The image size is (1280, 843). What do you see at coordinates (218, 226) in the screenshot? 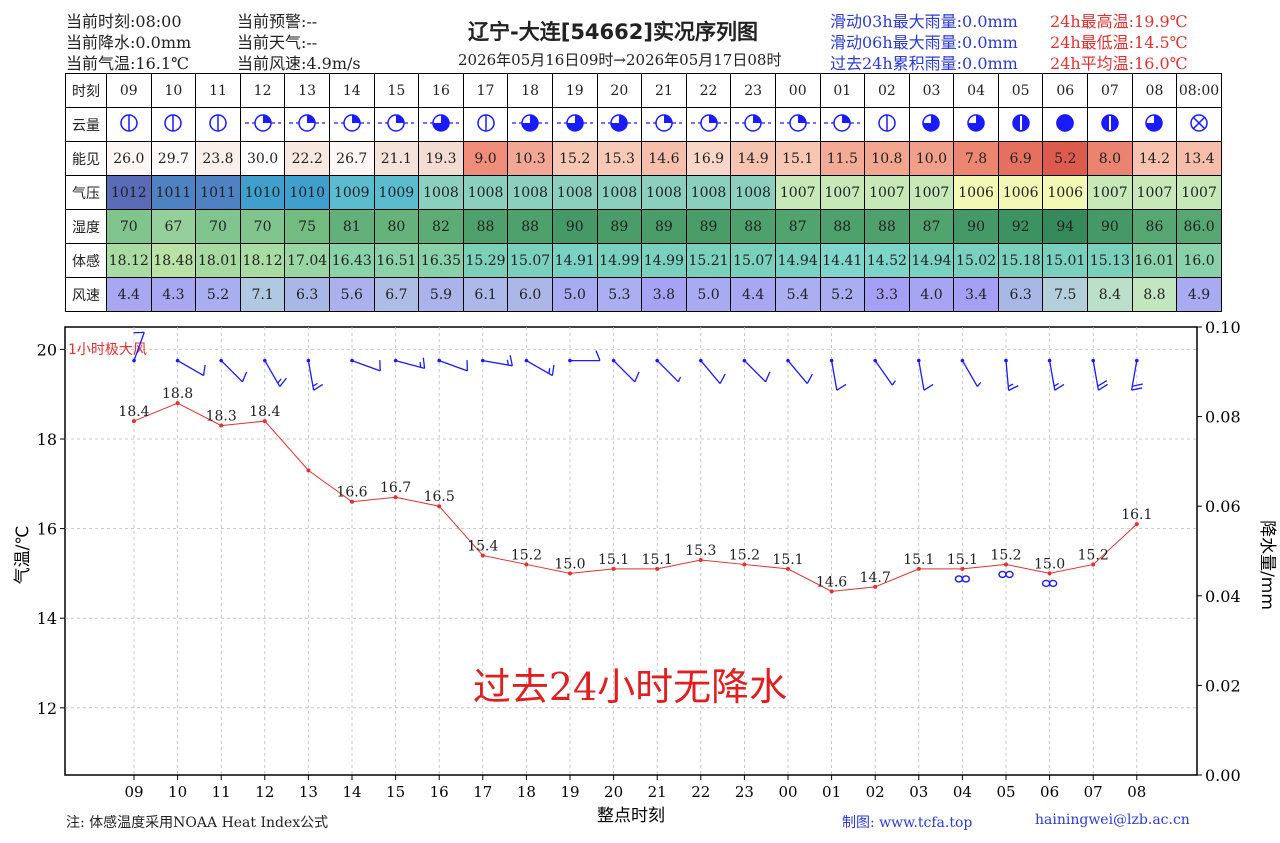
I see `humidity-cell: 70` at bounding box center [218, 226].